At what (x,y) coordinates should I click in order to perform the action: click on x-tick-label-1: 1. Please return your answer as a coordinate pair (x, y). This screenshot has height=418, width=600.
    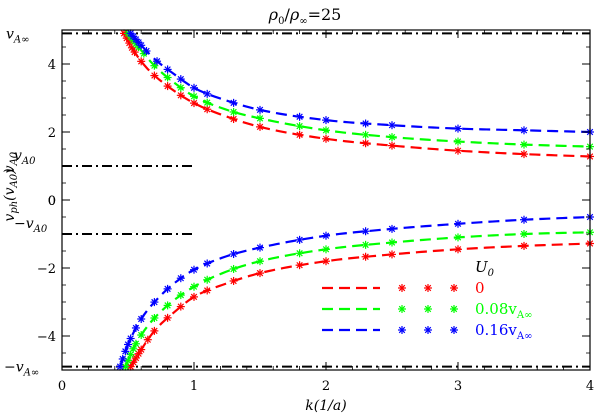
    Looking at the image, I should click on (194, 386).